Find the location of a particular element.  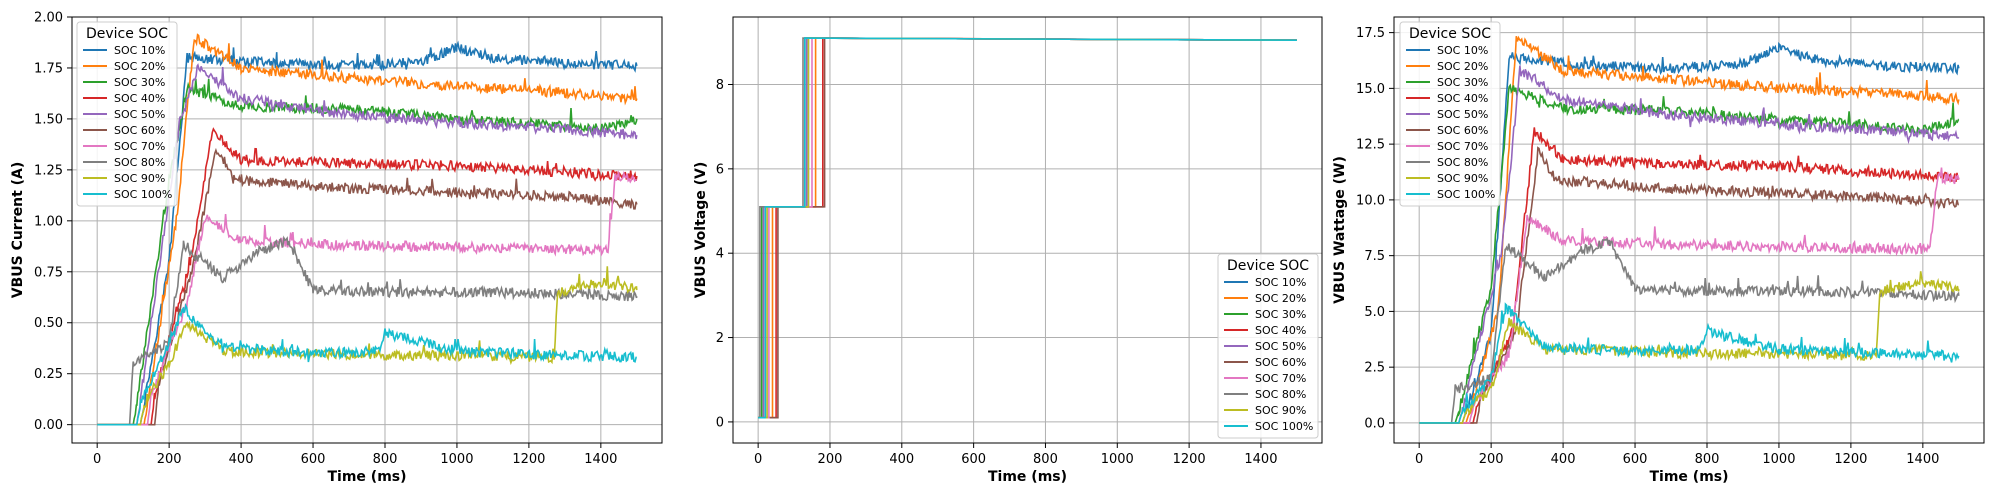

y-tick-label: 2 is located at coordinates (720, 338).